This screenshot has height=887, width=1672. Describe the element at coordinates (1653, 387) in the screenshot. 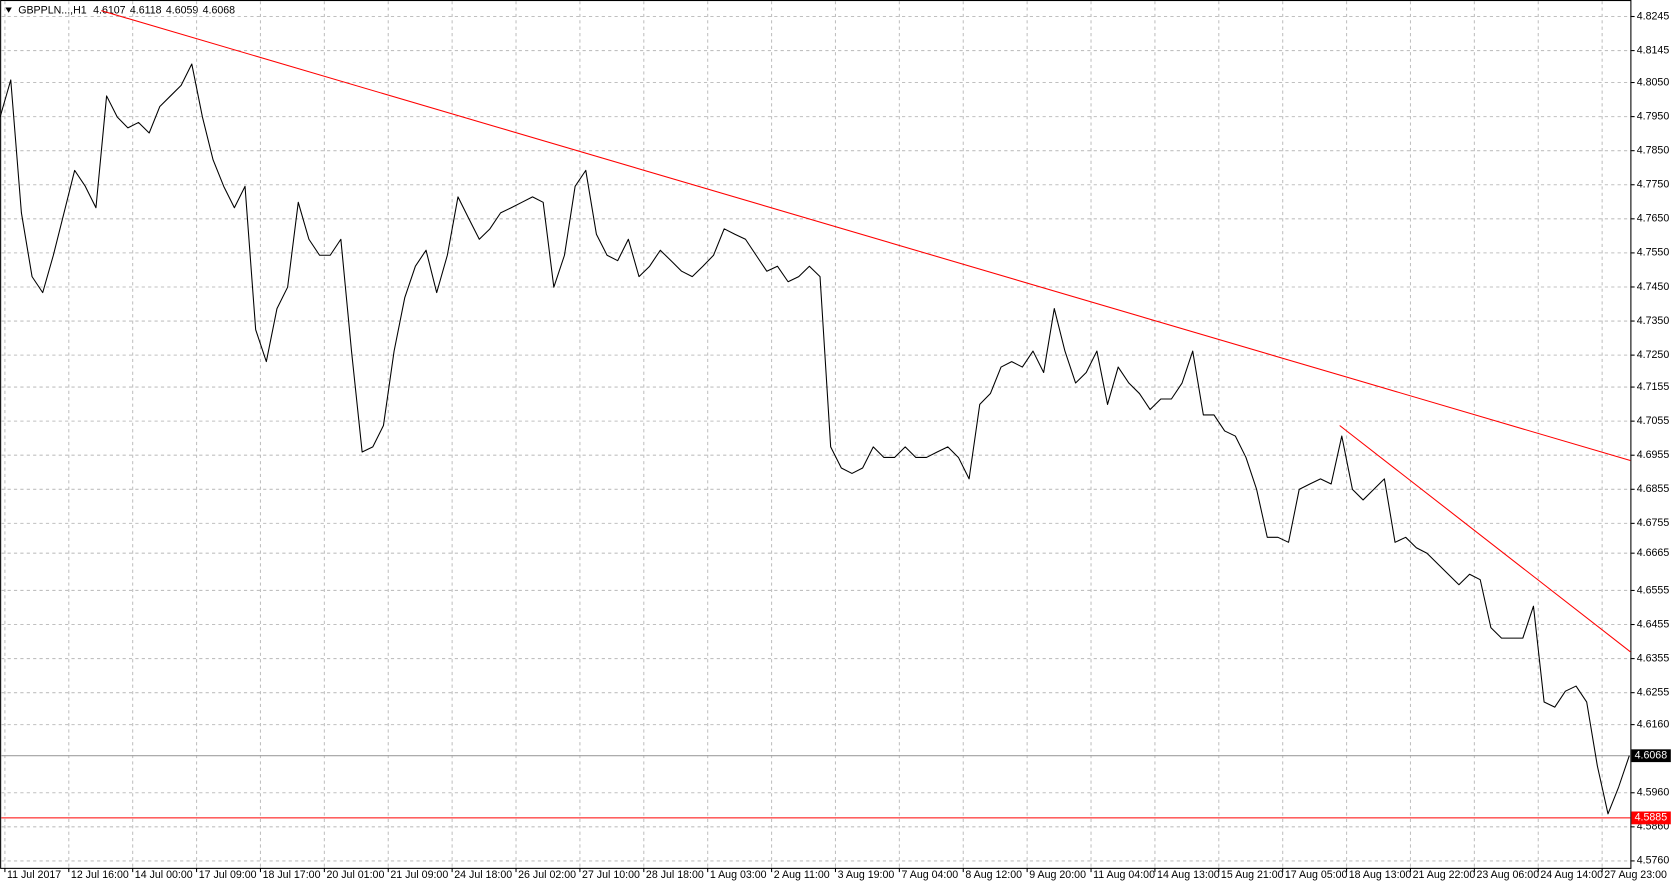

I see `y-tick-label: 4.7155` at that location.